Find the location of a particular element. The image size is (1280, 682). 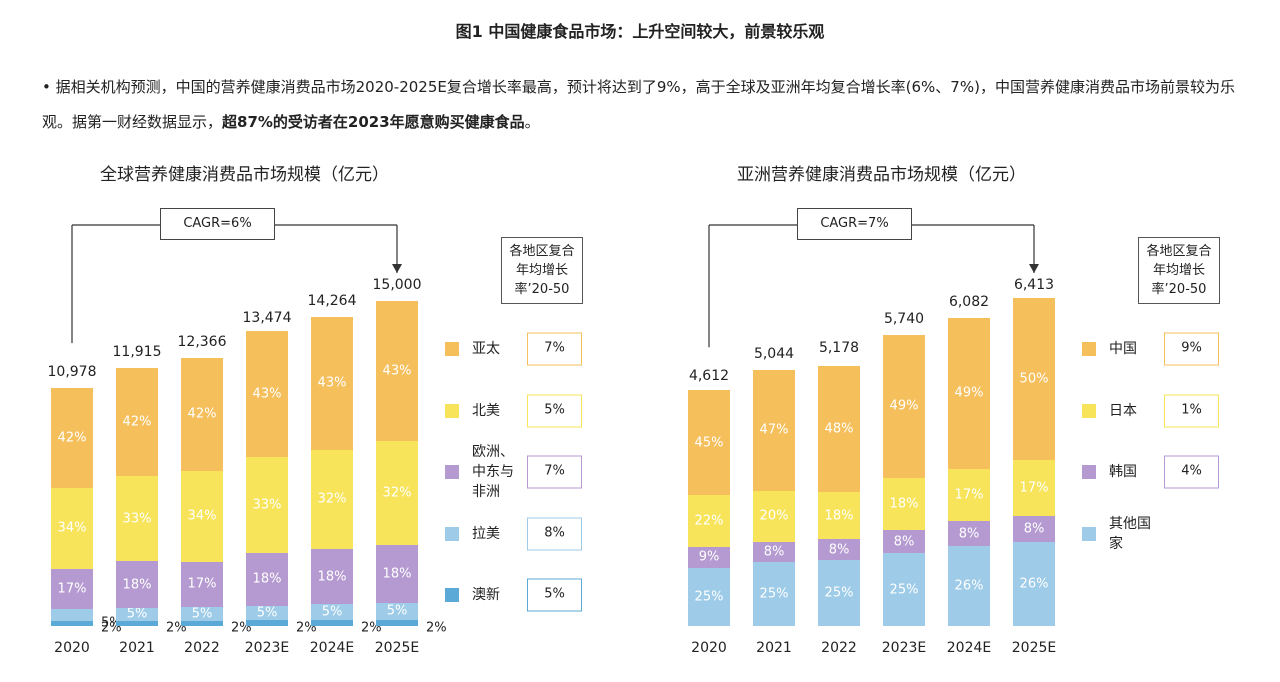

legend-label: 北美 is located at coordinates (486, 410).